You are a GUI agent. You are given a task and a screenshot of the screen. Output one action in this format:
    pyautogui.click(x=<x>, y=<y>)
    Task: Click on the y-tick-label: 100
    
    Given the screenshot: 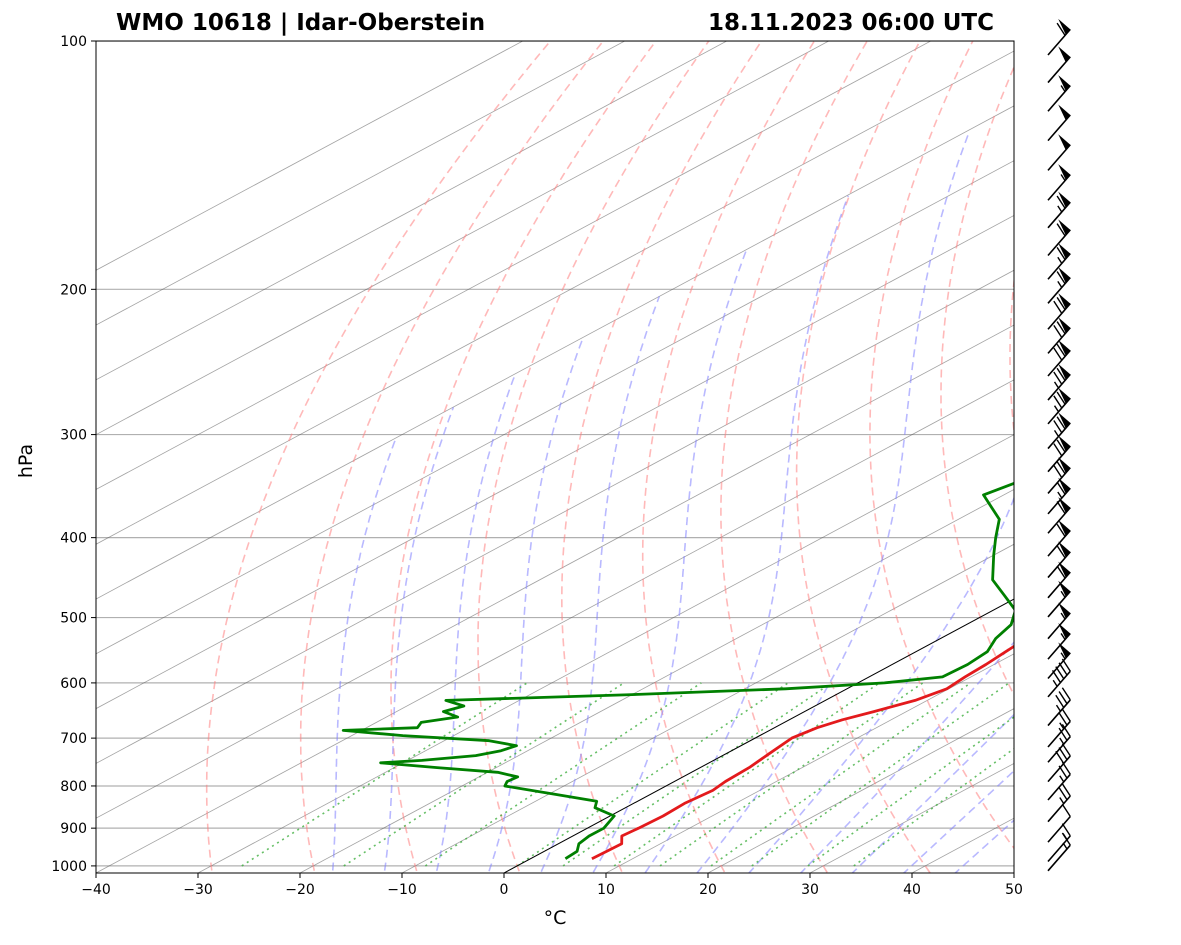 What is the action you would take?
    pyautogui.click(x=73, y=42)
    